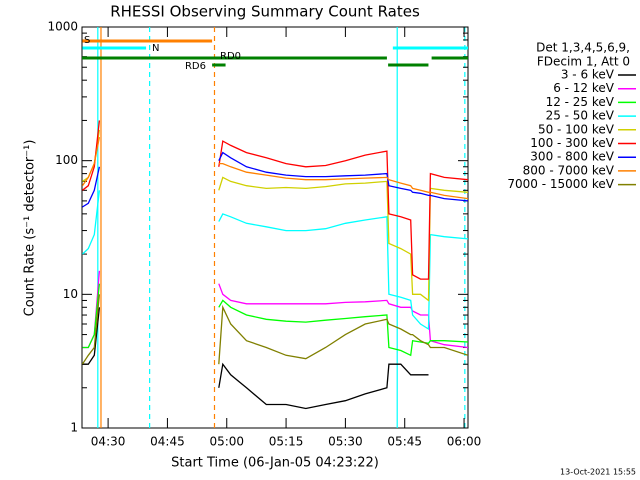 Image resolution: width=640 pixels, height=480 pixels. Describe the element at coordinates (572, 157) in the screenshot. I see `legend-label: 300 - 800 keV` at that location.